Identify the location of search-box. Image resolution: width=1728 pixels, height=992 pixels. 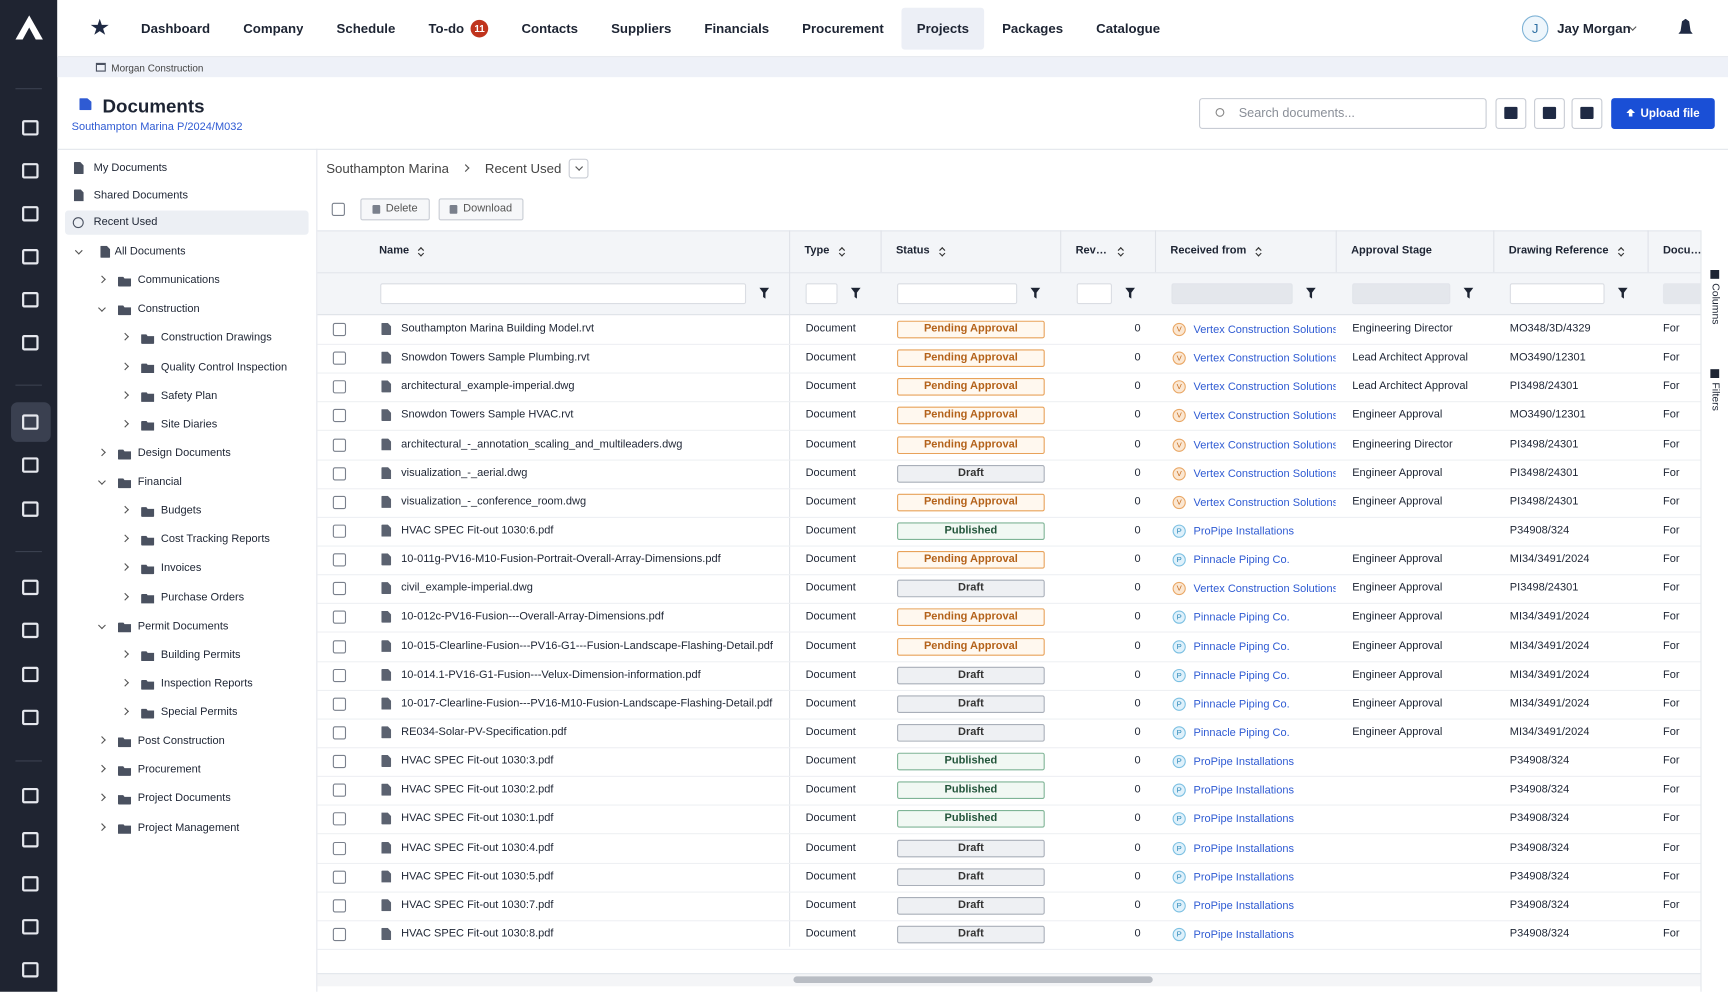
(1343, 113).